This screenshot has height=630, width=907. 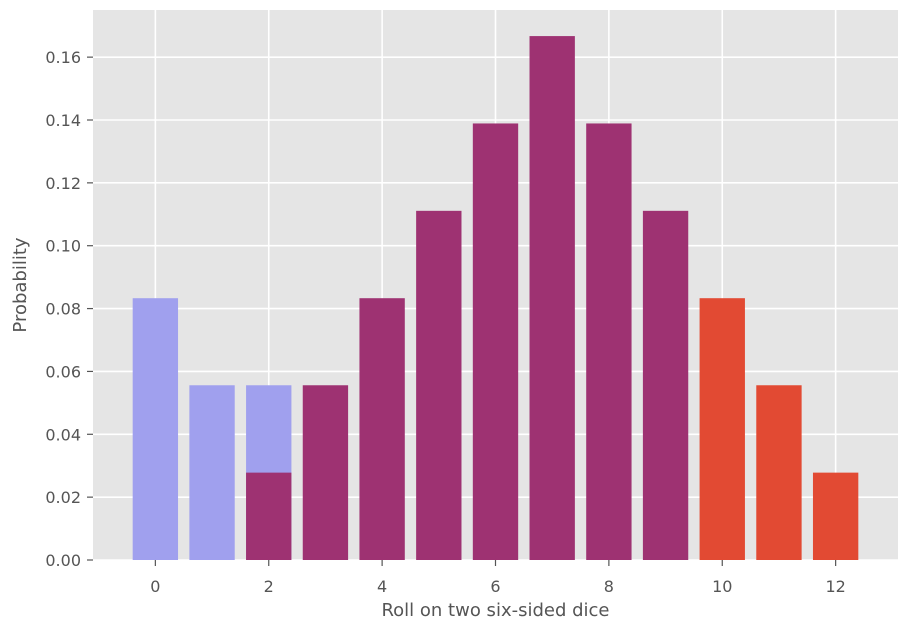 I want to click on y-axis-label: Probability, so click(x=20, y=284).